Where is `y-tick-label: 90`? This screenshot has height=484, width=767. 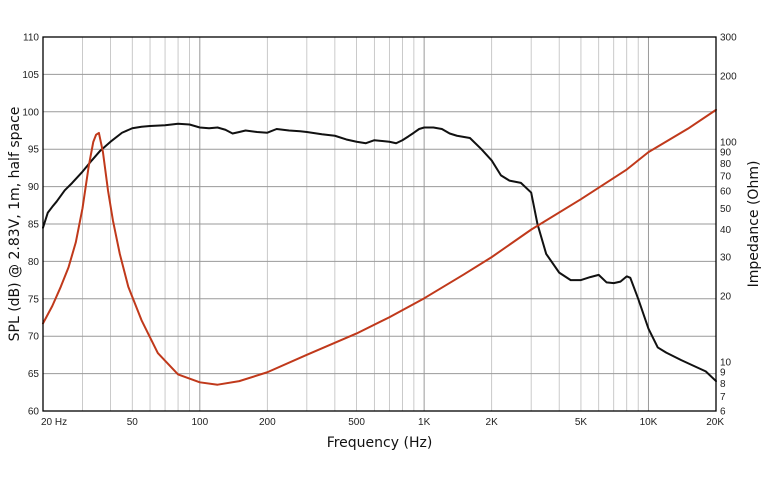 y-tick-label: 90 is located at coordinates (34, 187).